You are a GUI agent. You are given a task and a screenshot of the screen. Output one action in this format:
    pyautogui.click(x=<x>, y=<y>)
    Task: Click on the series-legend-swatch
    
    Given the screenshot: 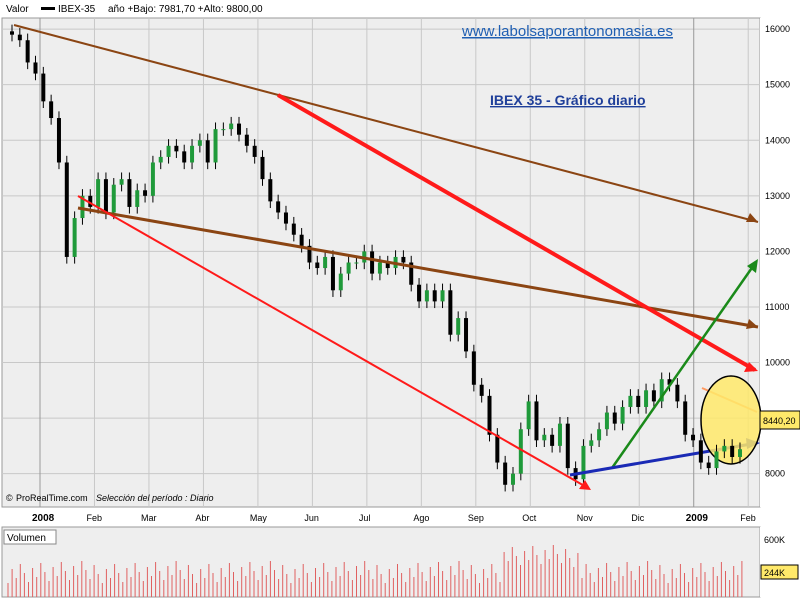 What is the action you would take?
    pyautogui.click(x=48, y=8)
    